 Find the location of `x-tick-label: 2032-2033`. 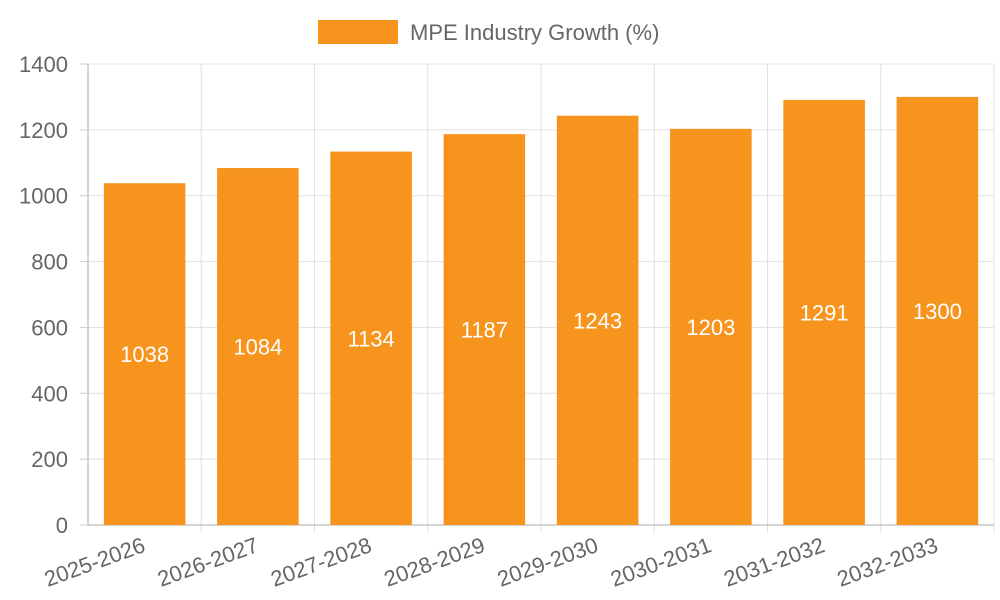

x-tick-label: 2032-2033 is located at coordinates (887, 561).